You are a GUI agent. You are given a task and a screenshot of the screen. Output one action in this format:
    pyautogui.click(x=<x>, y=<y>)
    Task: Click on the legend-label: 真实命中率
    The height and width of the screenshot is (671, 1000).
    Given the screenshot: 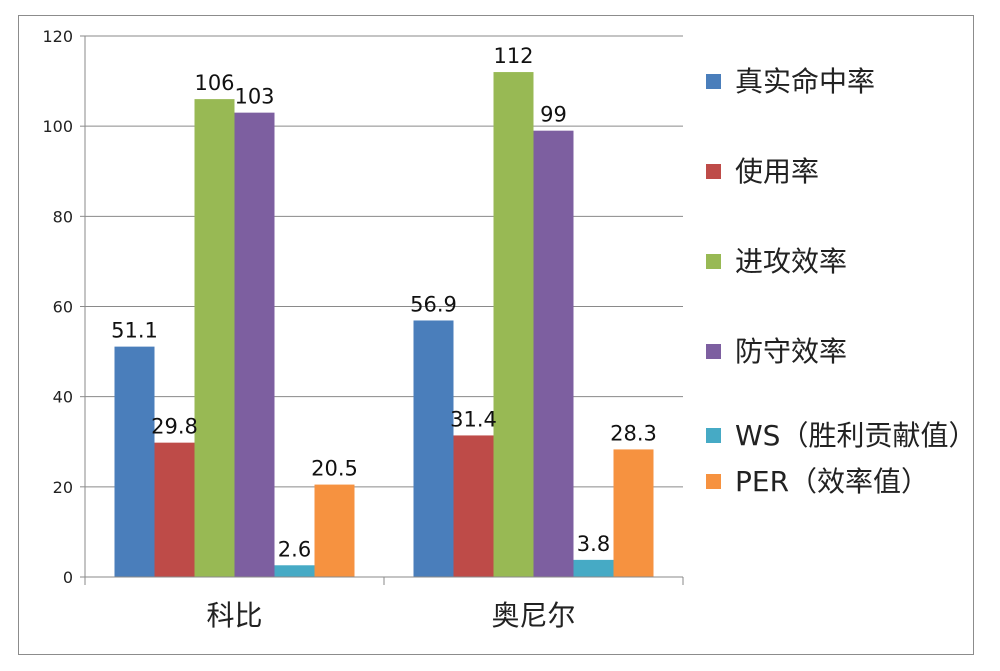 What is the action you would take?
    pyautogui.click(x=805, y=81)
    